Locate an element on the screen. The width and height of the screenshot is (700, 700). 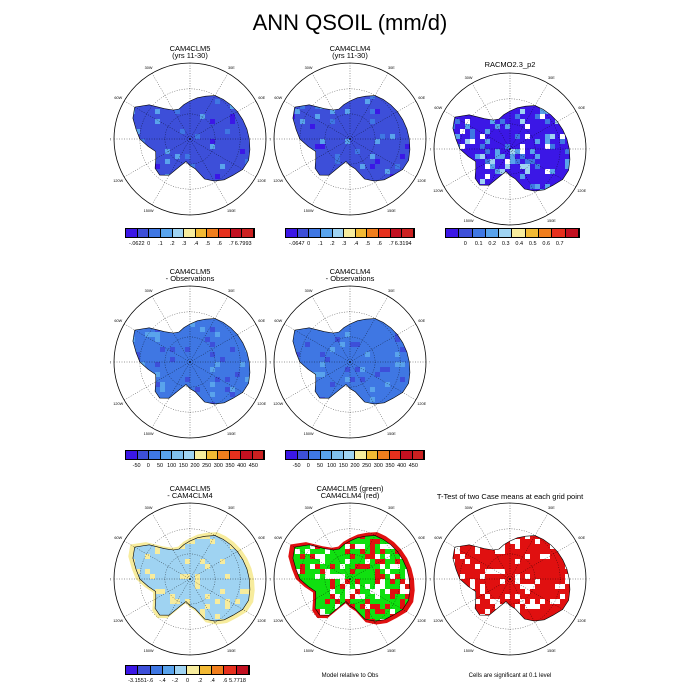
panel-subtitle: (yrs 11-30) is located at coordinates (190, 55).